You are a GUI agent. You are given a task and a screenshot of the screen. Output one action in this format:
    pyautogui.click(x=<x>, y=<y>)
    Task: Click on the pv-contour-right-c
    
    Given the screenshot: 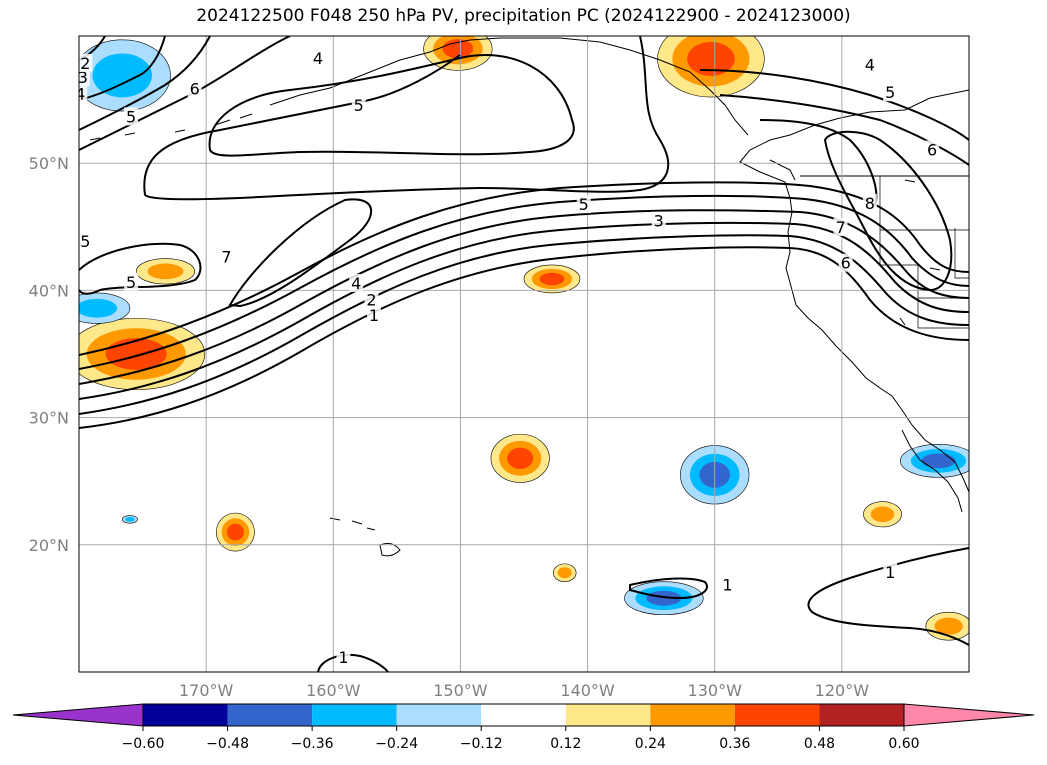 What is the action you would take?
    pyautogui.click(x=888, y=211)
    